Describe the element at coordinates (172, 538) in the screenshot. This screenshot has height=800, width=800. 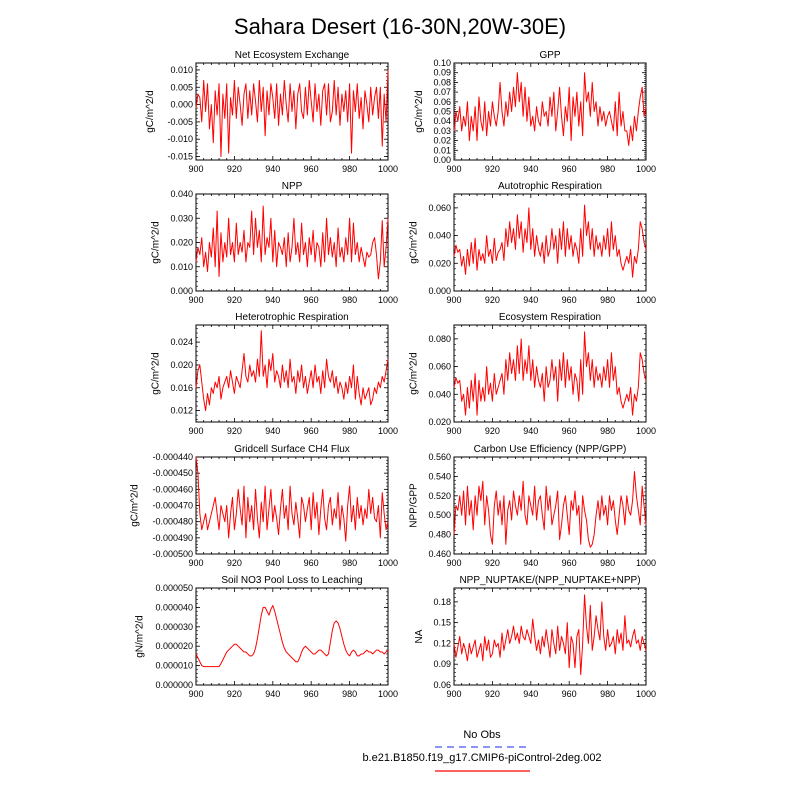
I see `y-tick-label: -0.000490` at that location.